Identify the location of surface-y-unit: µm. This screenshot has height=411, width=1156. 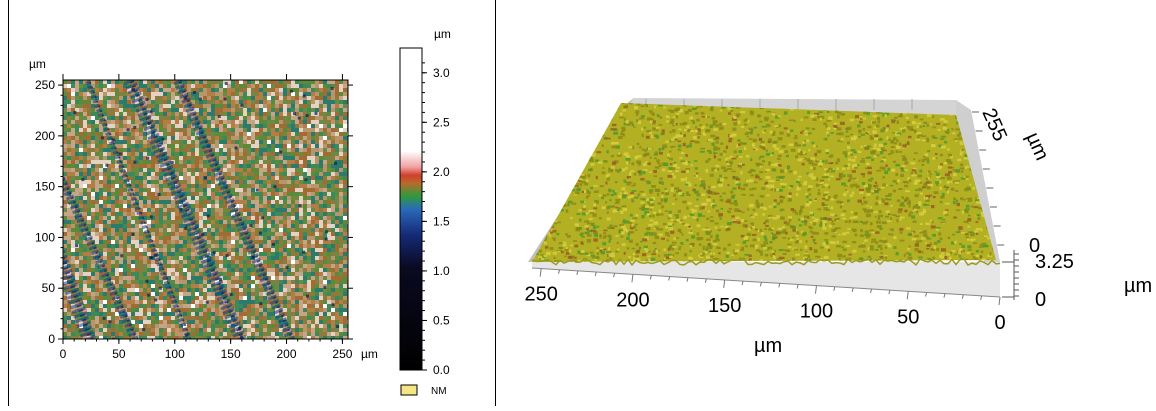
(1037, 146).